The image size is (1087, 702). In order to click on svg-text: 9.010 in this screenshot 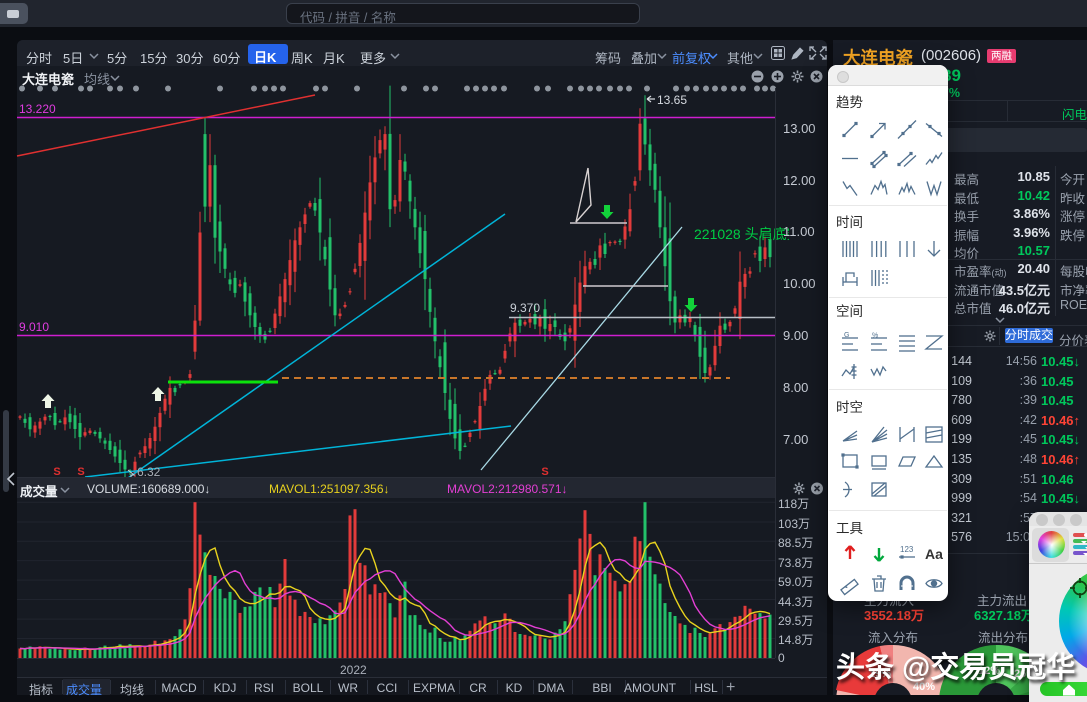, I will do `click(34, 327)`.